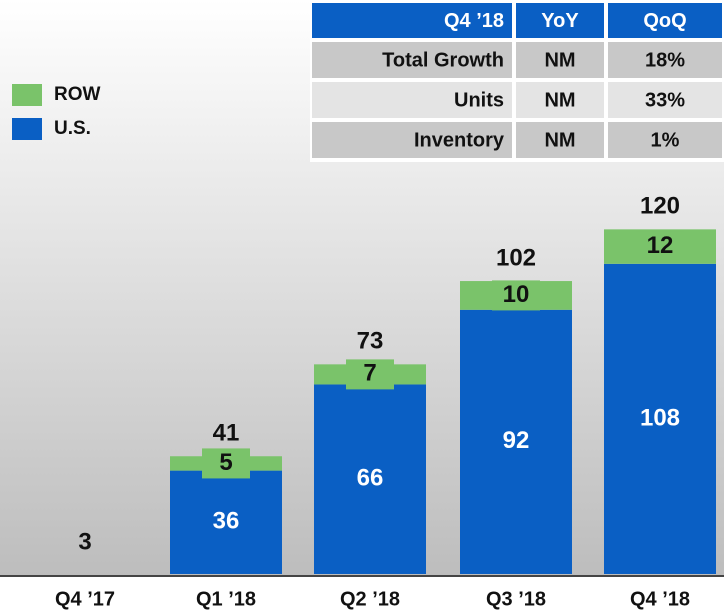 The width and height of the screenshot is (724, 614). I want to click on segment-label: 12, so click(660, 245).